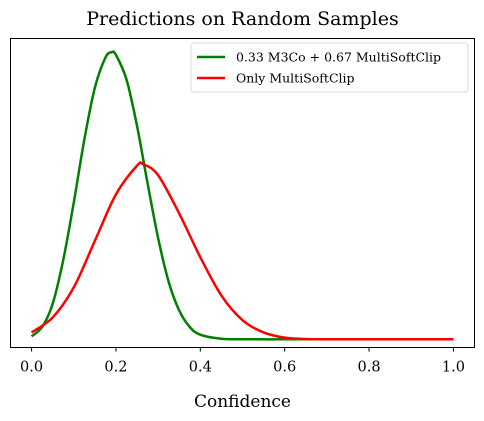  I want to click on x-tick-label: 0.6, so click(284, 368).